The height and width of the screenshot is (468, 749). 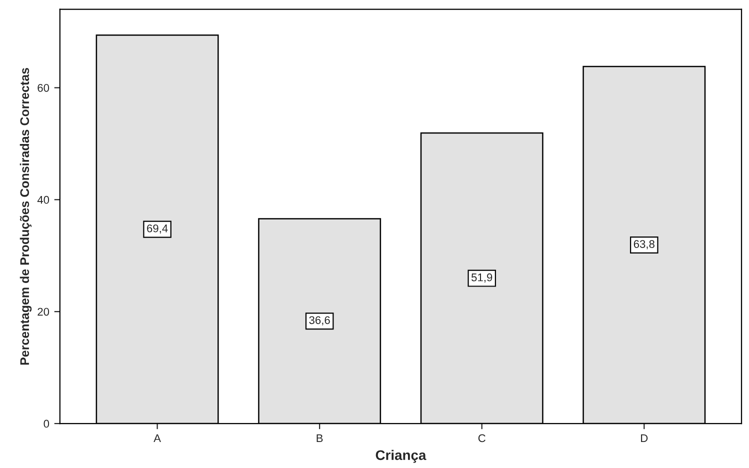 What do you see at coordinates (43, 200) in the screenshot?
I see `y-tick-label: 40` at bounding box center [43, 200].